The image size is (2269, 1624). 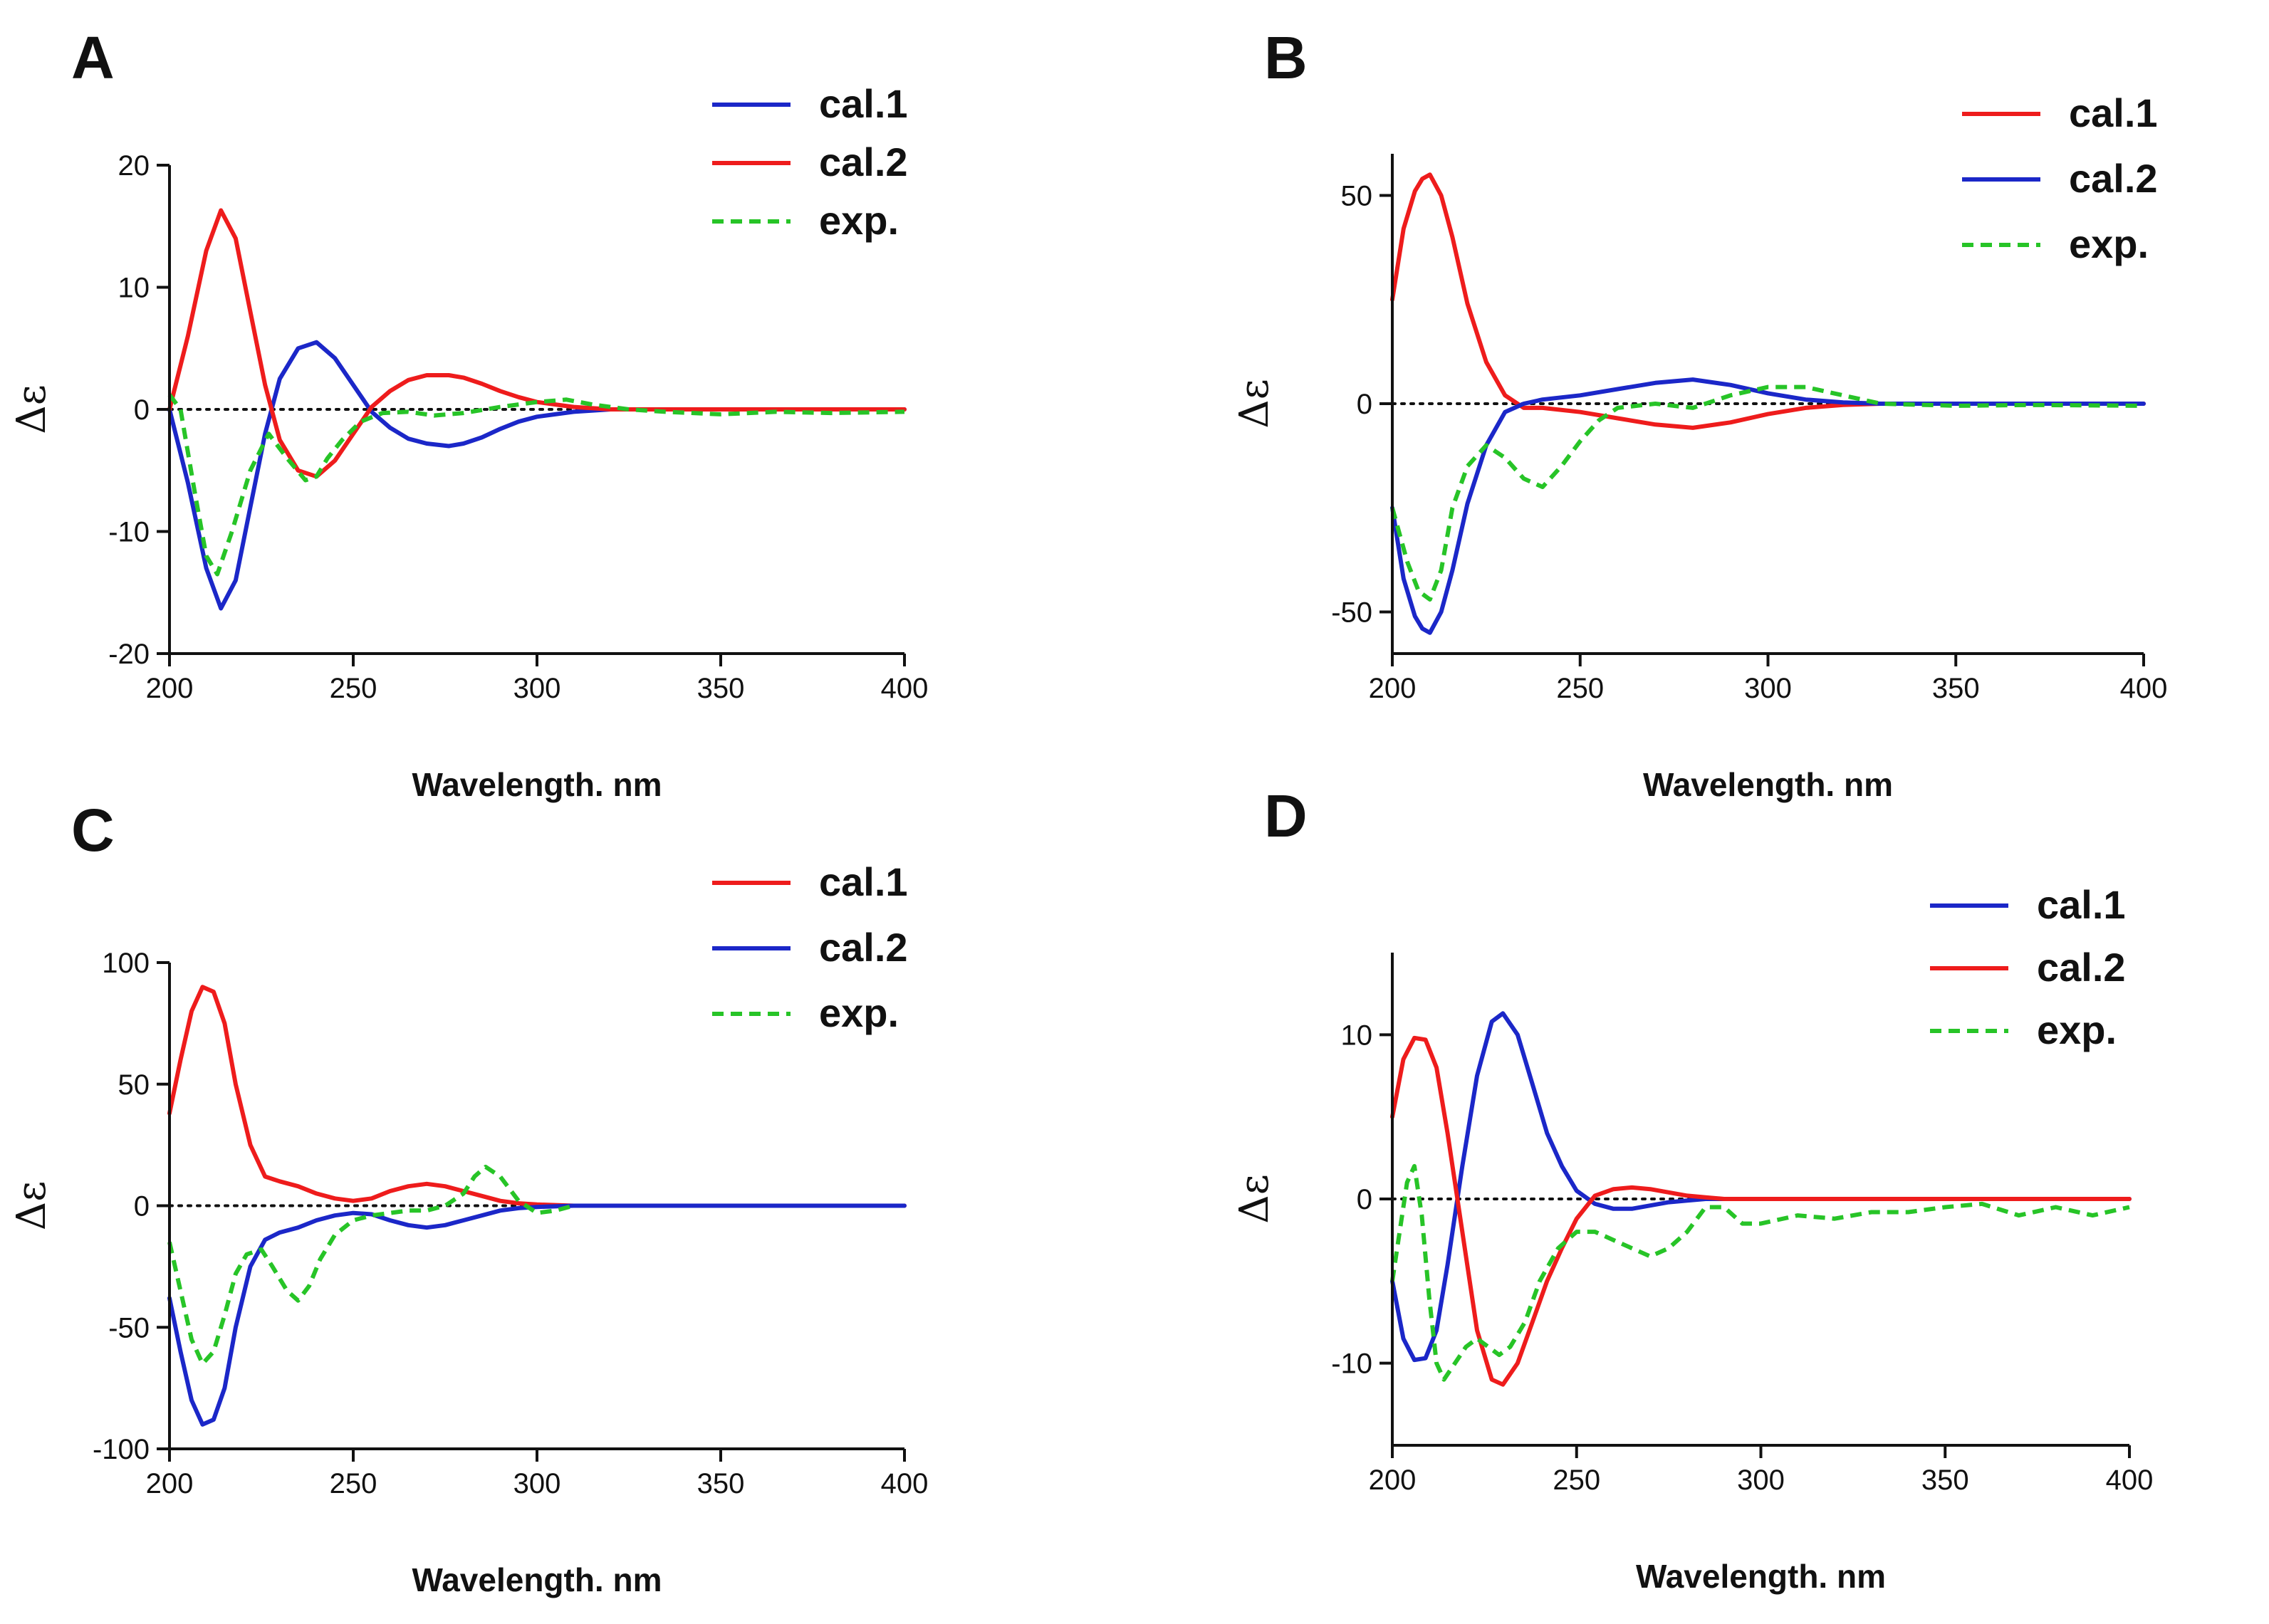 What do you see at coordinates (1286, 815) in the screenshot?
I see `panel-label: D` at bounding box center [1286, 815].